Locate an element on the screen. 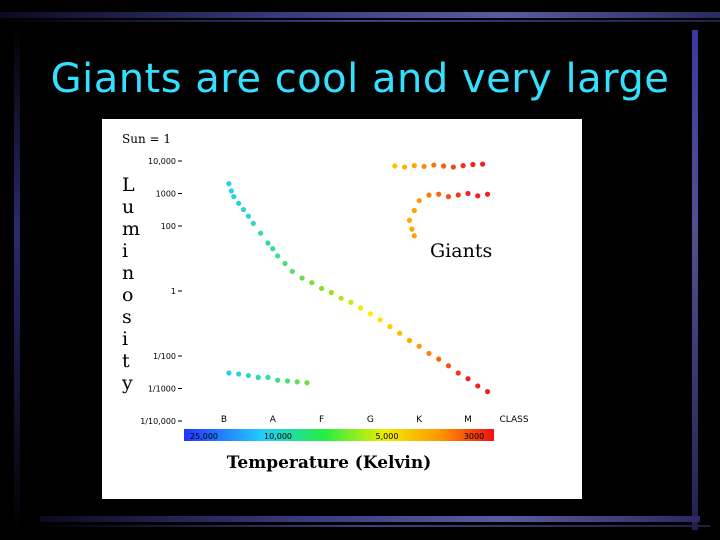 The width and height of the screenshot is (720, 540). y-axis-label-letter: t is located at coordinates (126, 361).